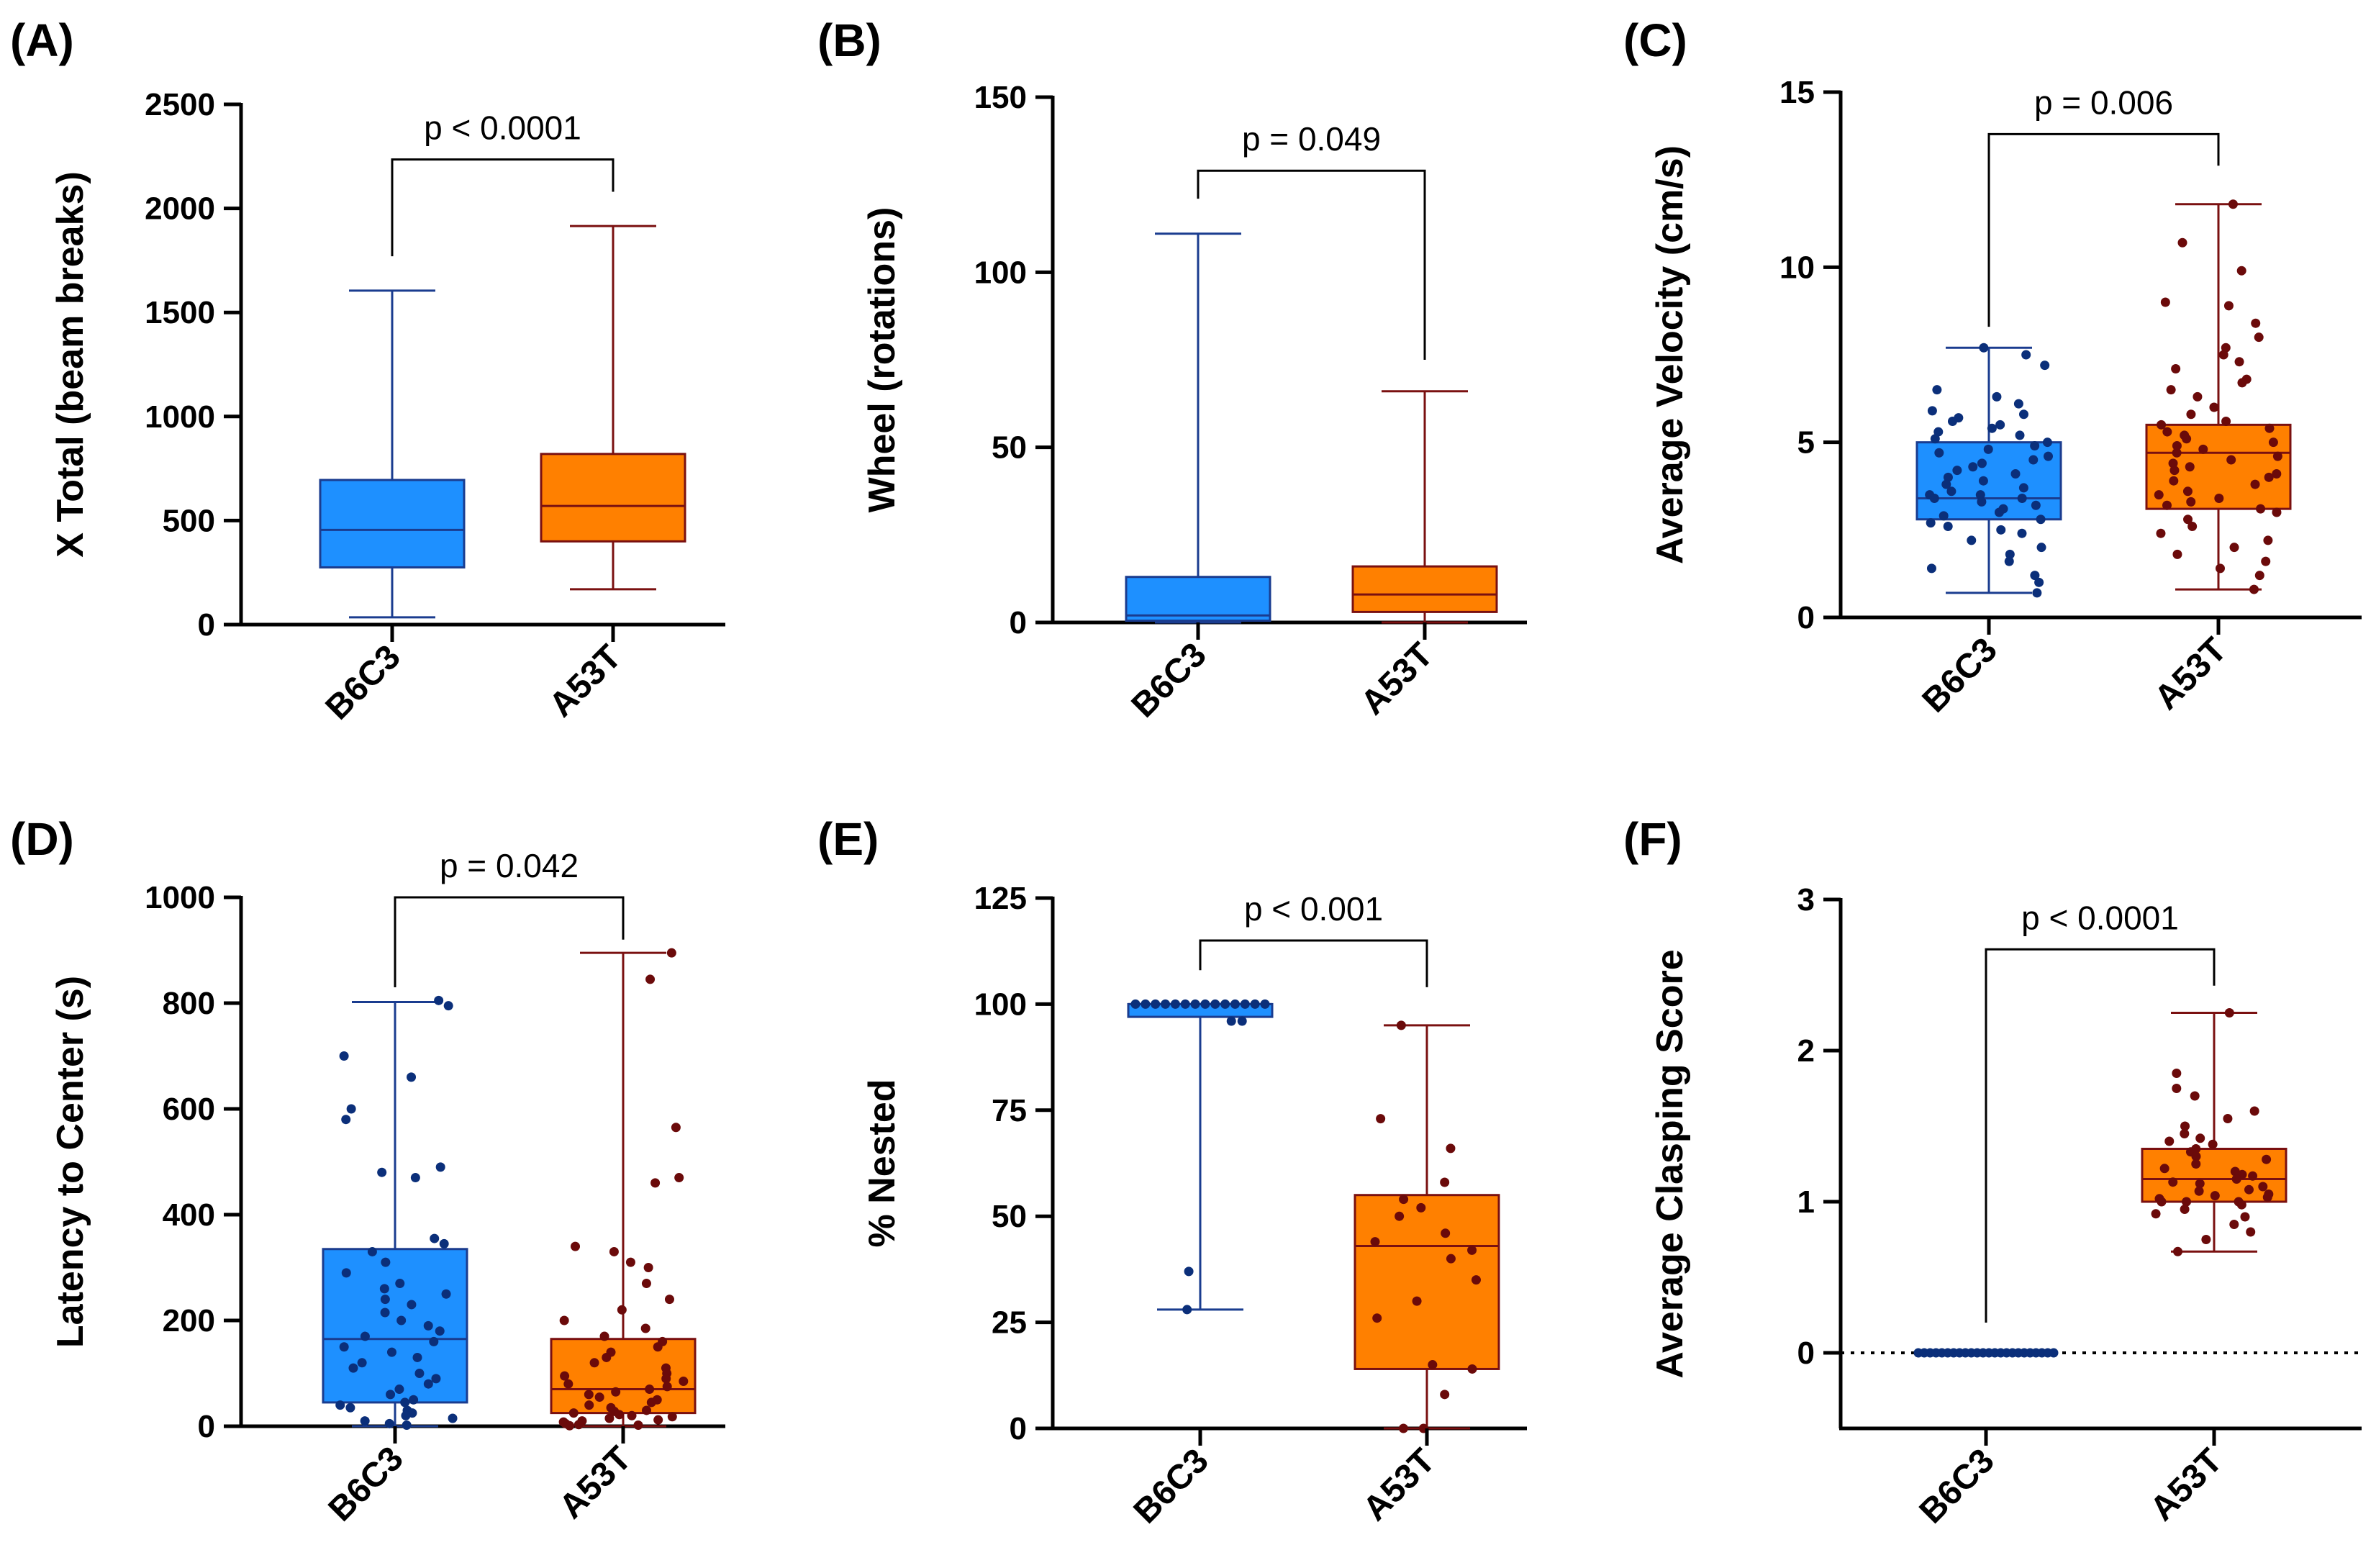  I want to click on y-tick-label: 50, so click(1009, 448).